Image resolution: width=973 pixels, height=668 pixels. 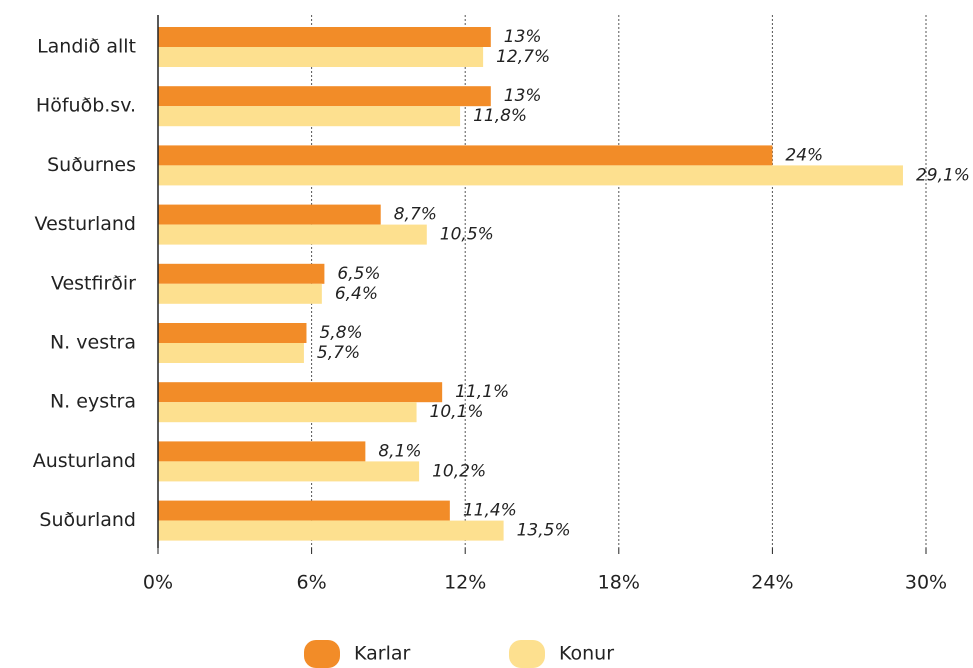 I want to click on value-label: 29,1%, so click(x=943, y=175).